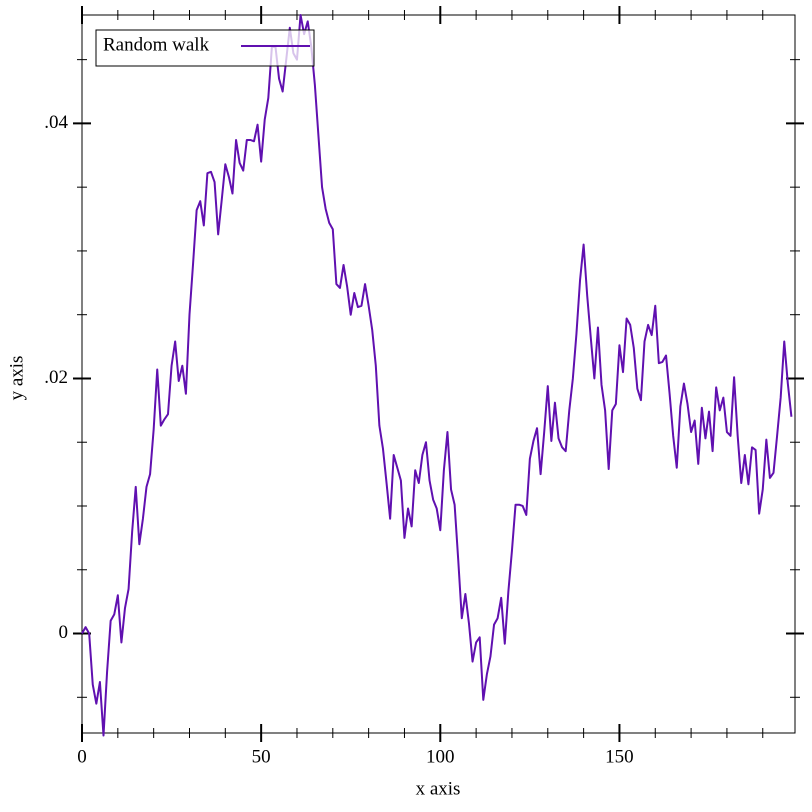  Describe the element at coordinates (261, 756) in the screenshot. I see `x-tick-label: 50` at that location.